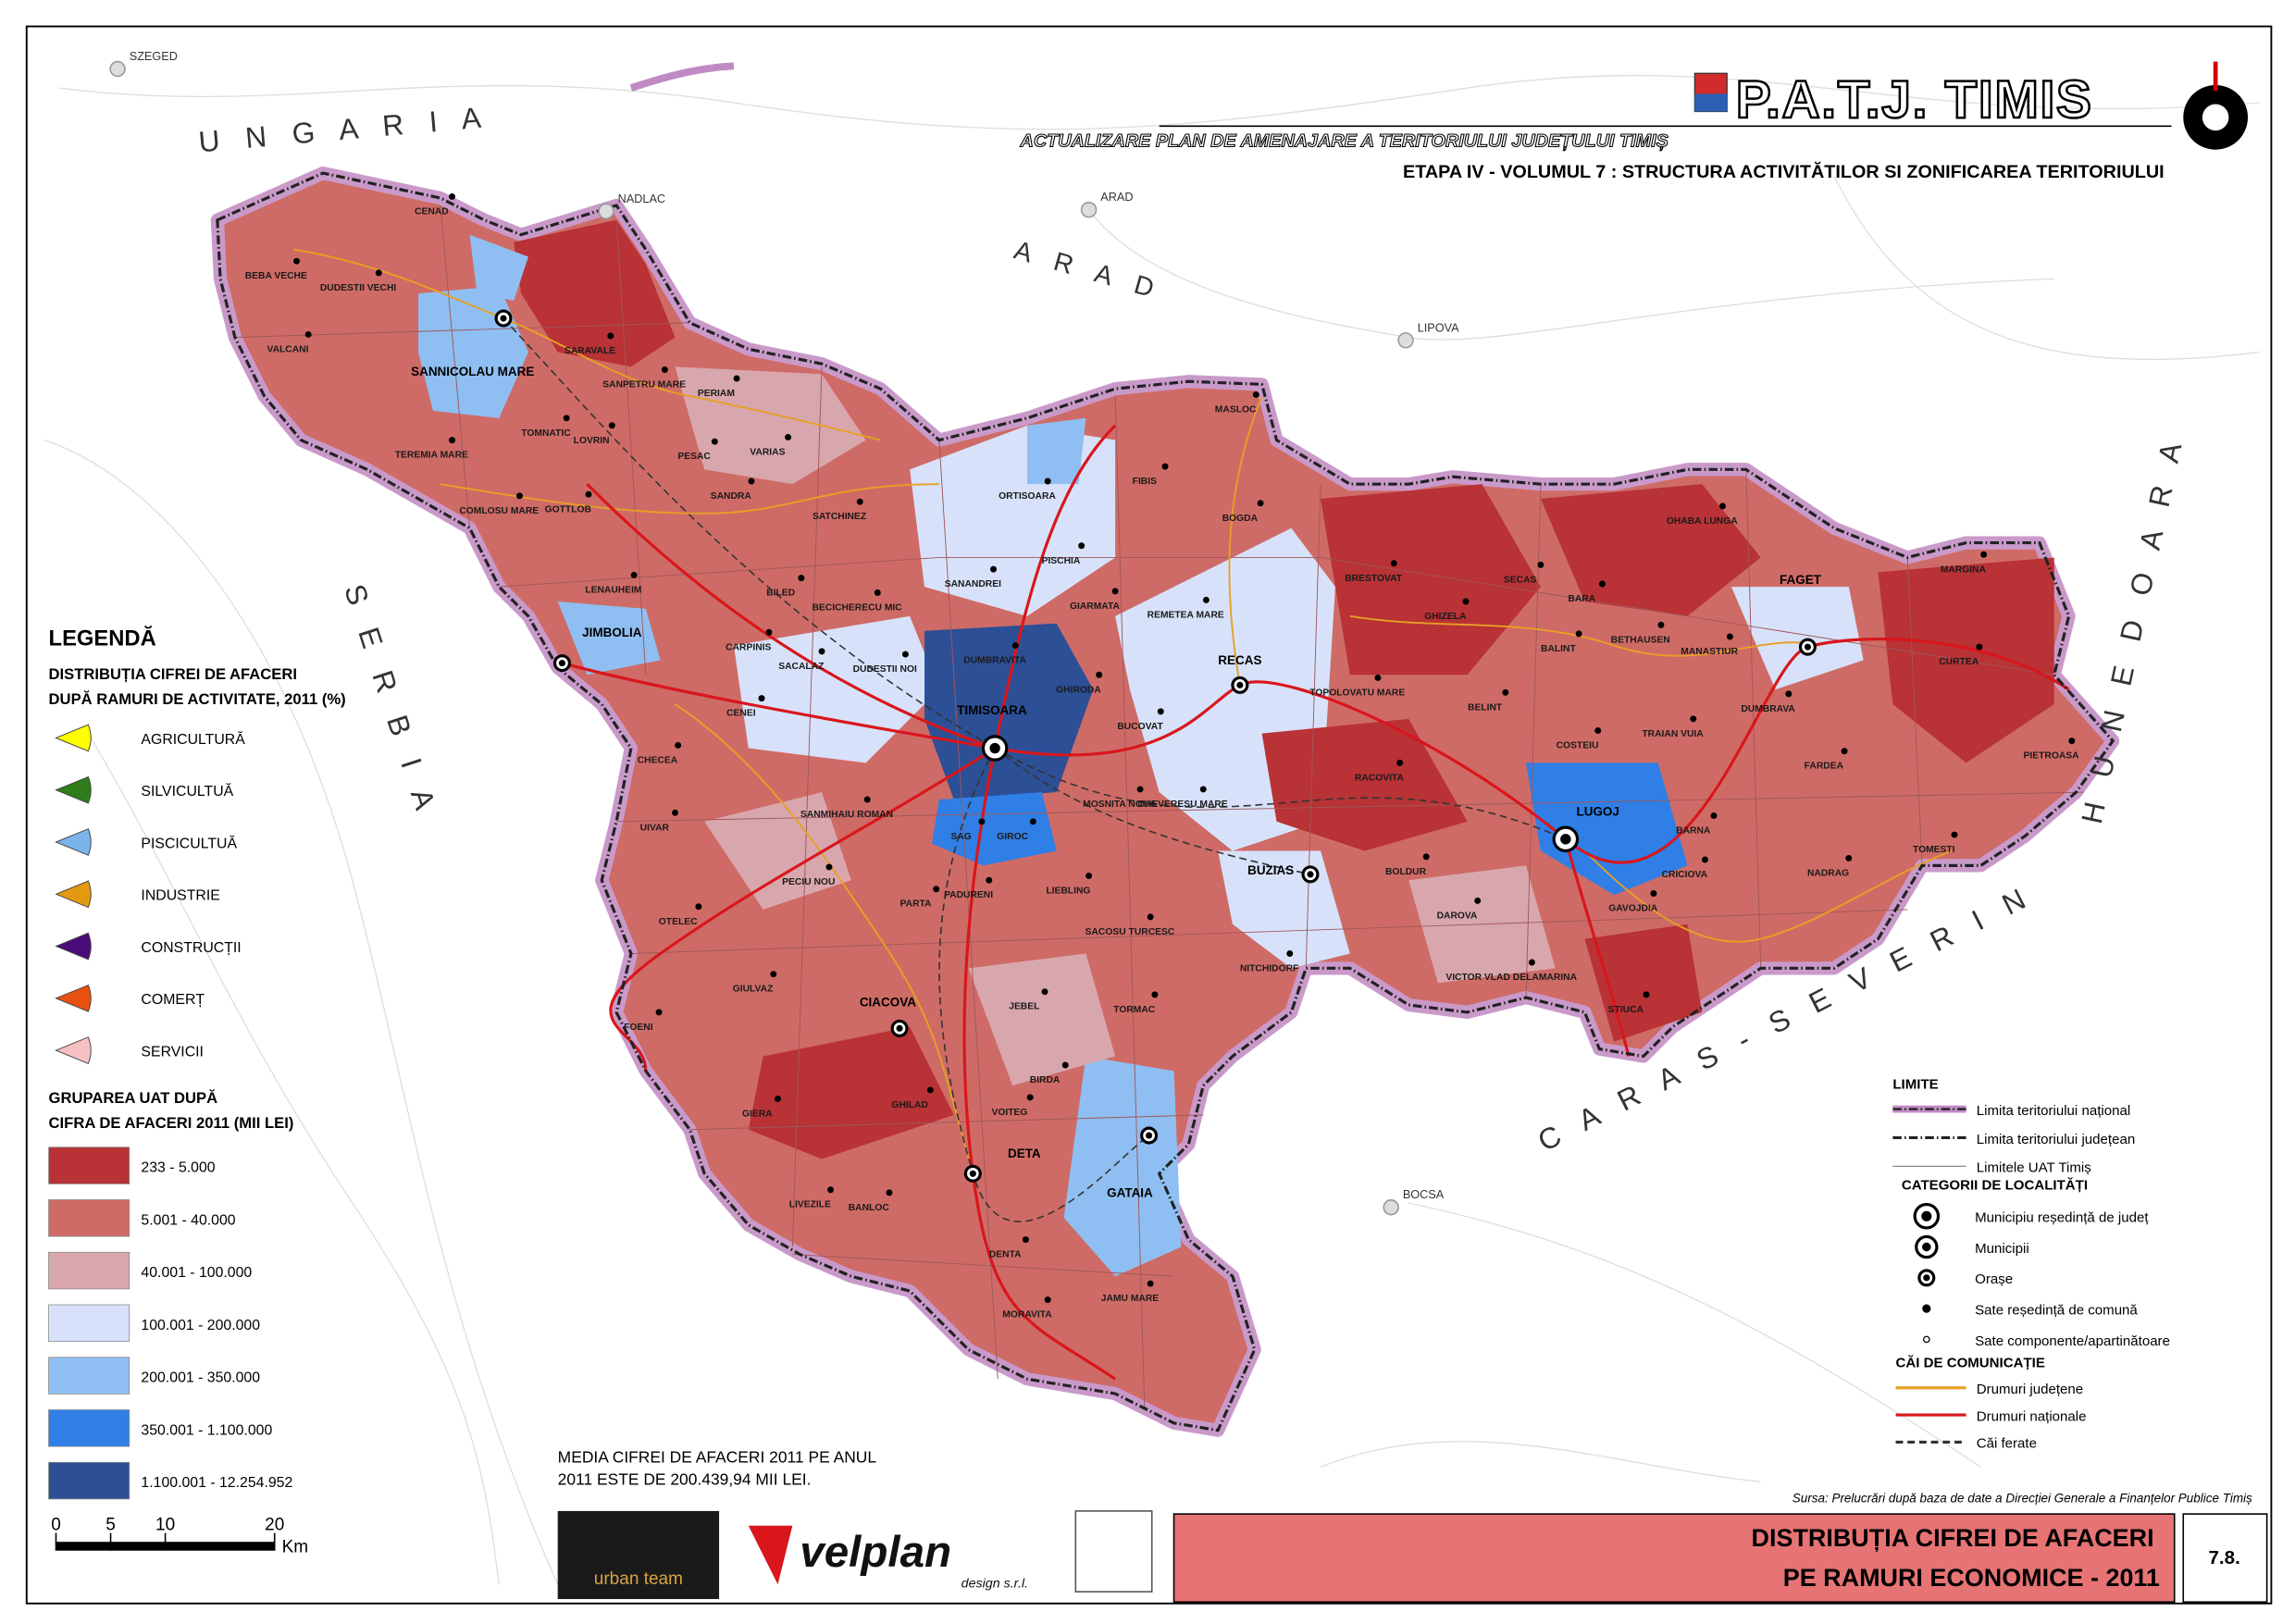 The height and width of the screenshot is (1624, 2295). What do you see at coordinates (1915, 1084) in the screenshot?
I see `legend-heading: LIMITE` at bounding box center [1915, 1084].